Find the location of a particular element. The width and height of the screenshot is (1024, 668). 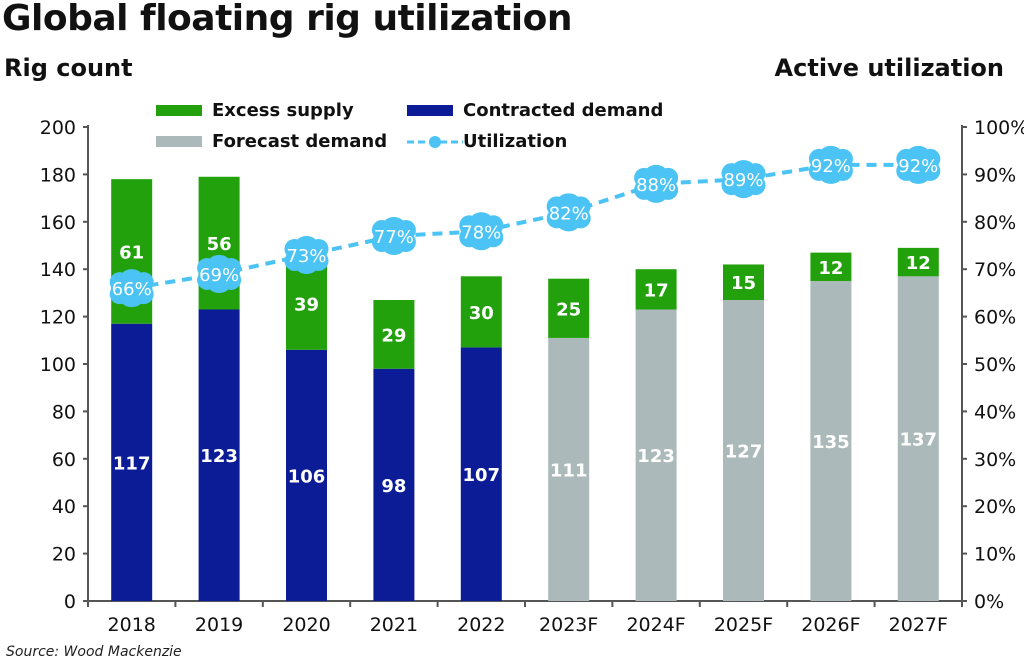

legend-contracted-demand: Contracted demand is located at coordinates (535, 110).